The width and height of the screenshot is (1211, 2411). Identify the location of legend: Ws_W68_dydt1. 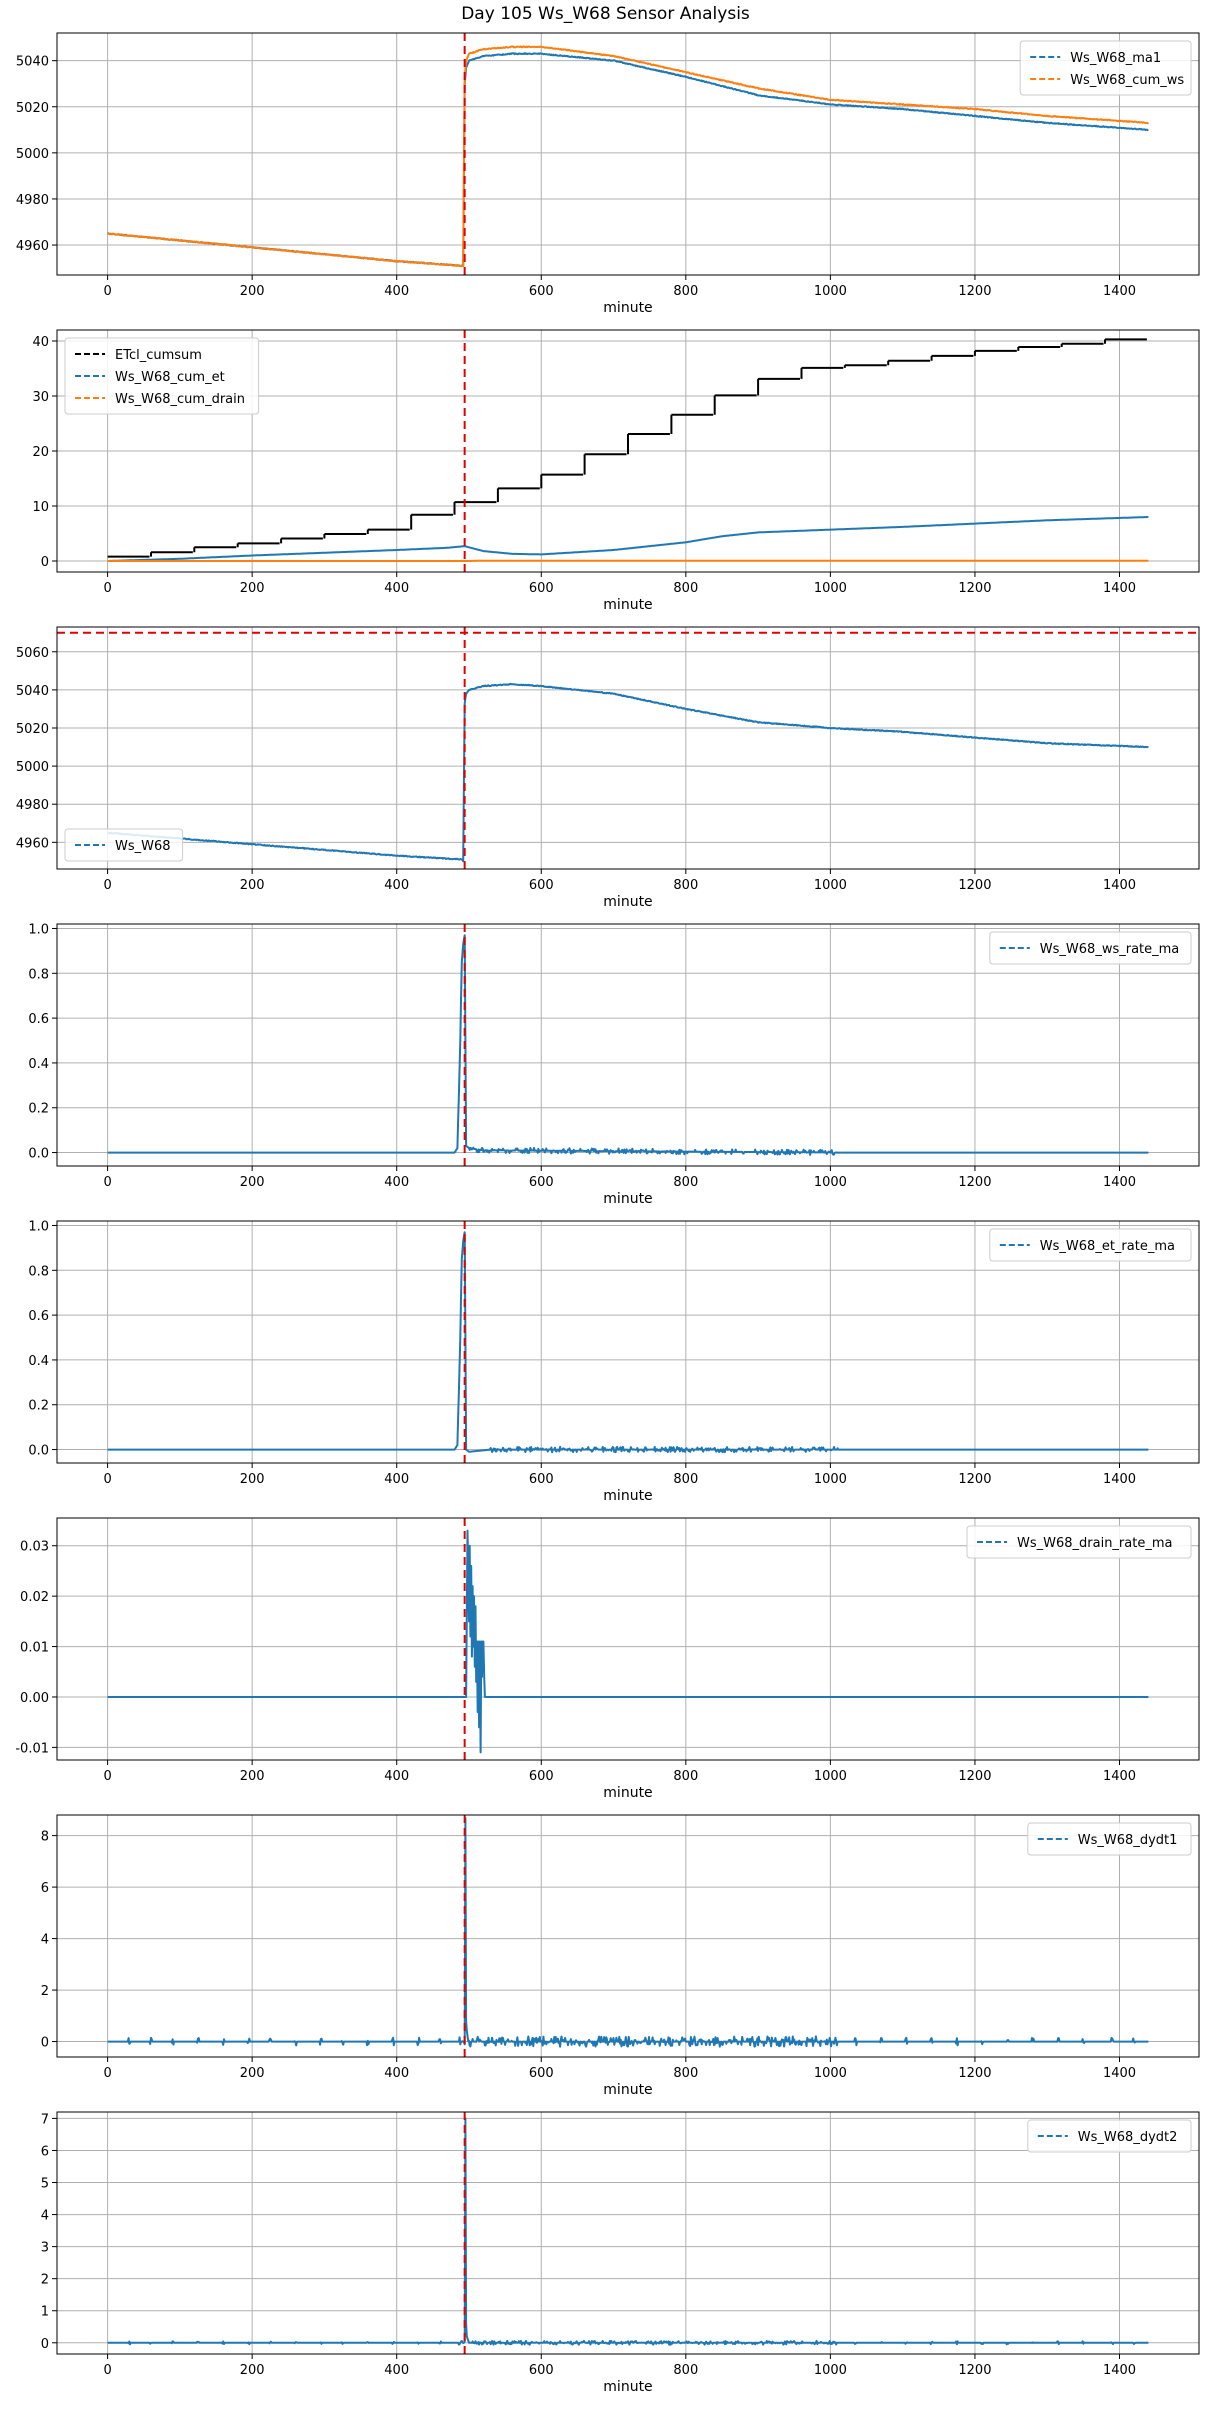
(1109, 1839).